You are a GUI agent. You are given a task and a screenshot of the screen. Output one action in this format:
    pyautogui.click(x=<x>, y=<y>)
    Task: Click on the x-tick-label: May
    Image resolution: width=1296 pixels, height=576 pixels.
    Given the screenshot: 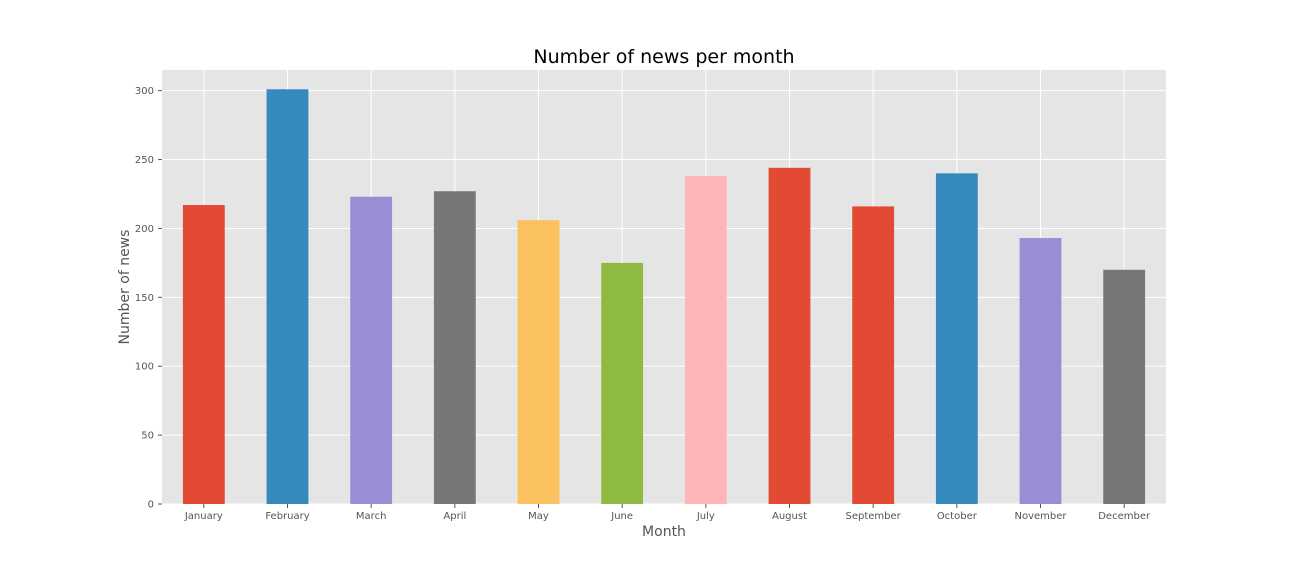 What is the action you would take?
    pyautogui.click(x=538, y=516)
    